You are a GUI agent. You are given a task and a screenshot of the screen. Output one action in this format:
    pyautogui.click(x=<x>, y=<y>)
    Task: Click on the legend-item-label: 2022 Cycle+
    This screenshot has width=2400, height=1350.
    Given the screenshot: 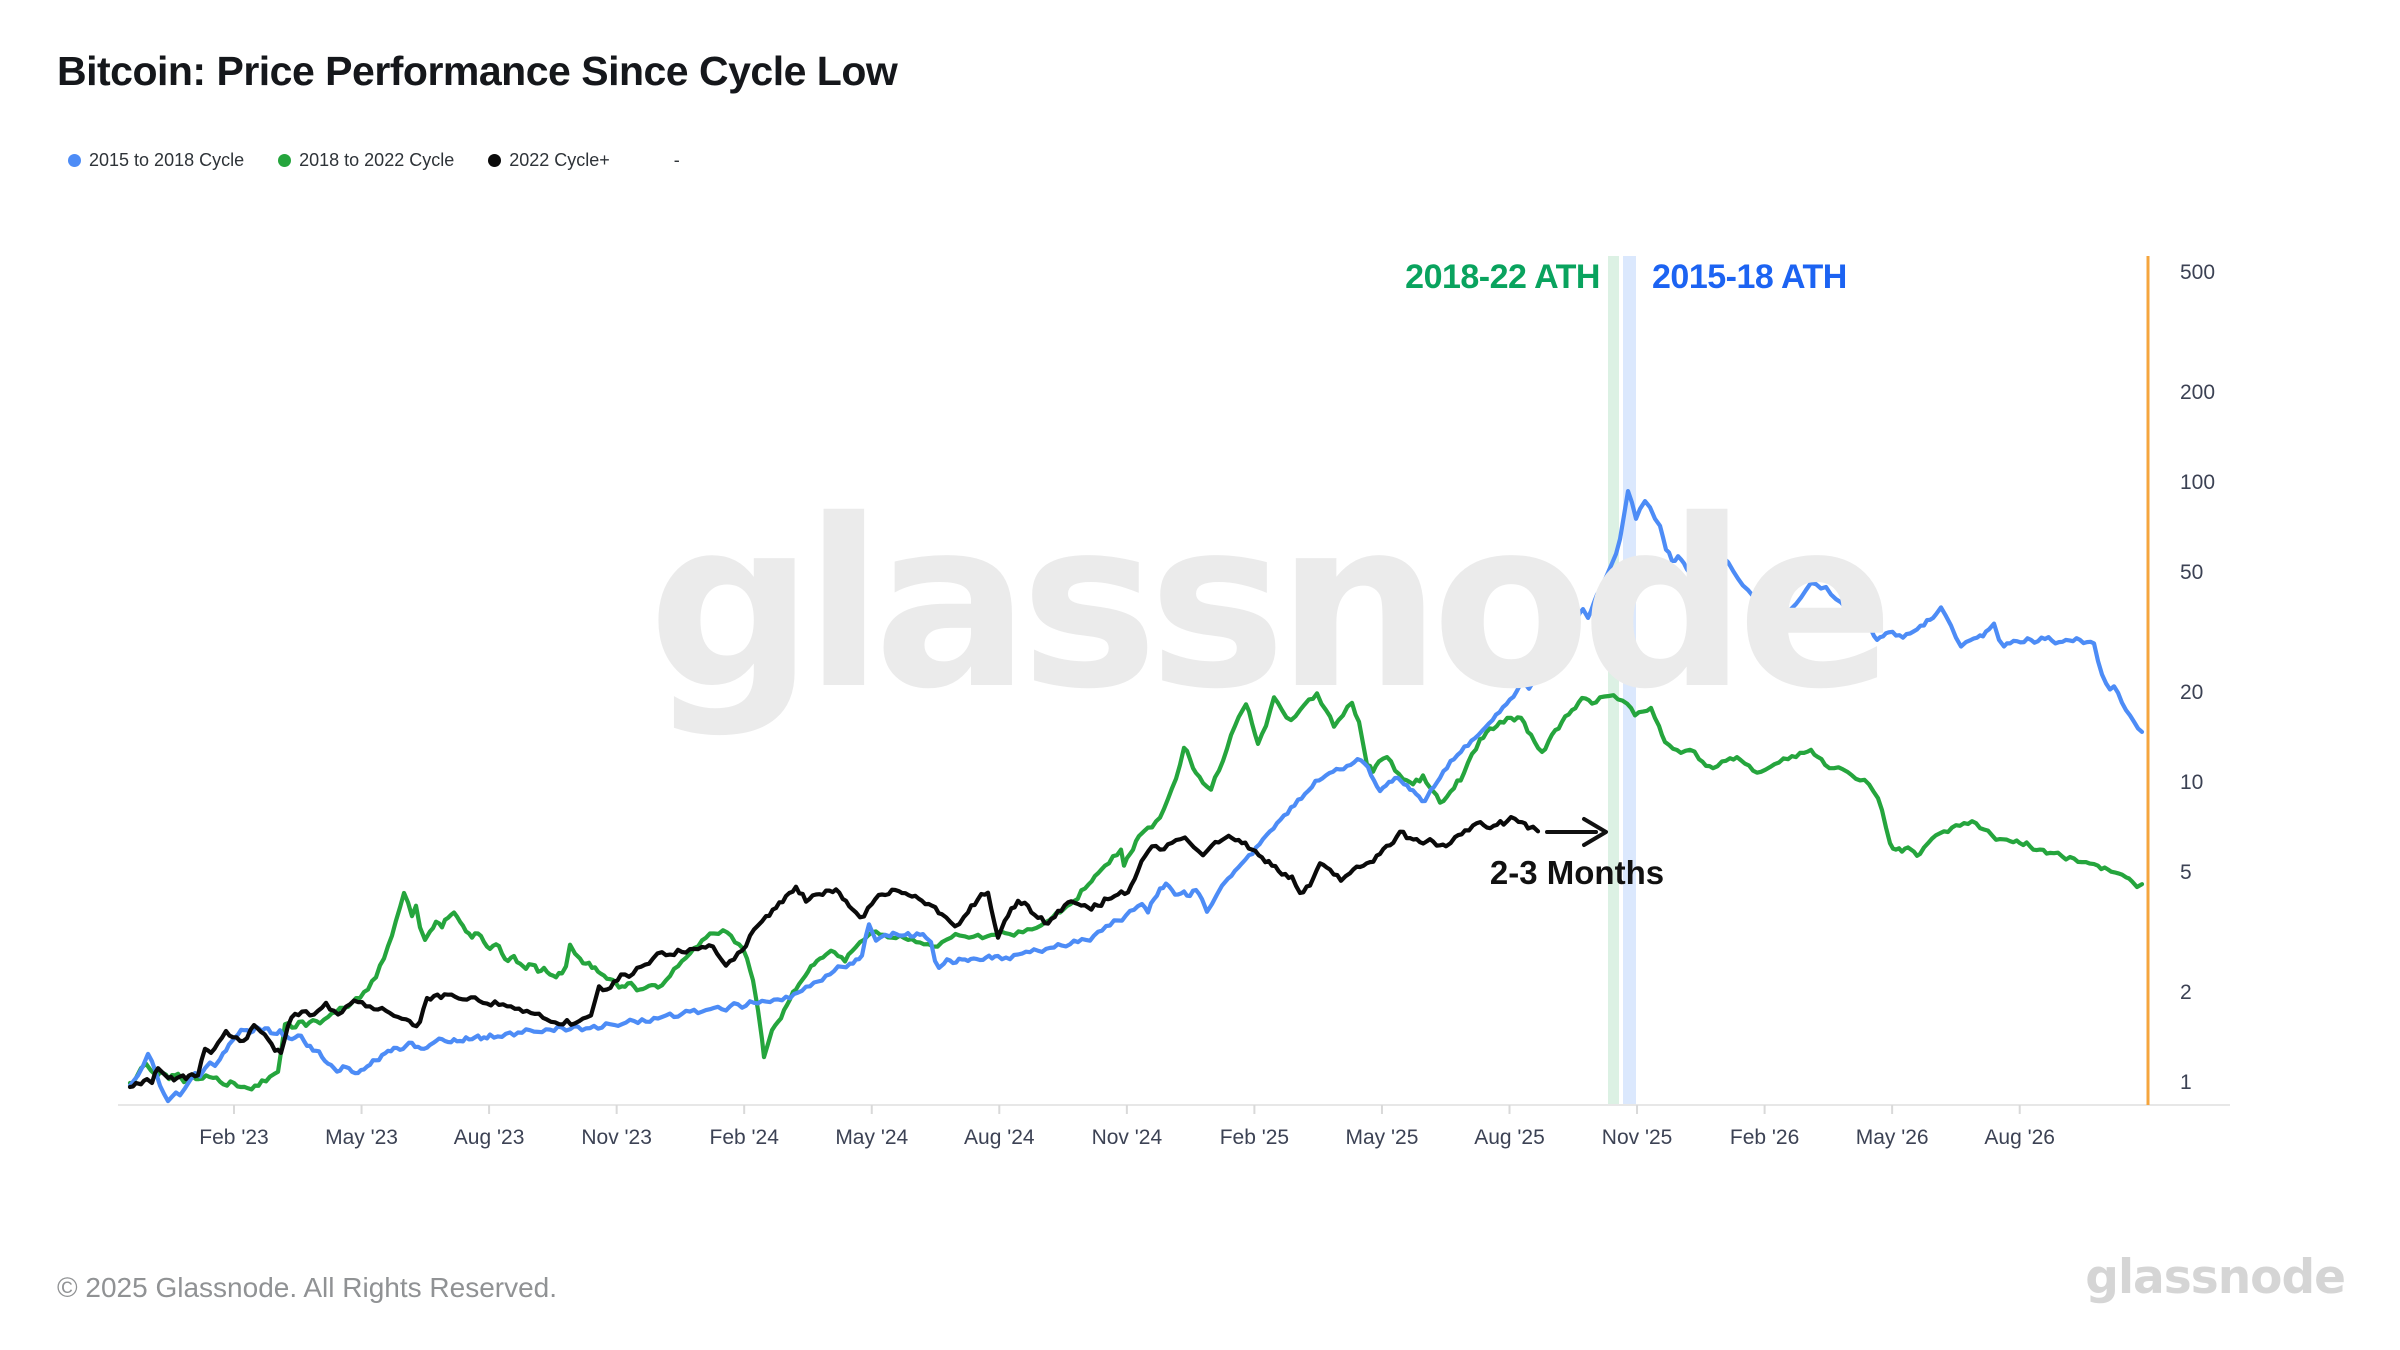 What is the action you would take?
    pyautogui.click(x=559, y=160)
    